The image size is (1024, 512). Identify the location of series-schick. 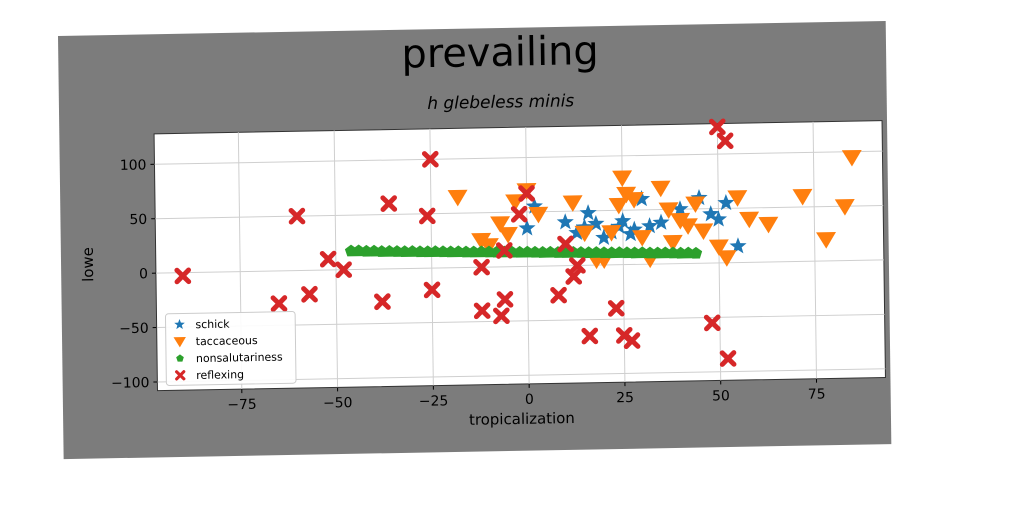
(632, 221).